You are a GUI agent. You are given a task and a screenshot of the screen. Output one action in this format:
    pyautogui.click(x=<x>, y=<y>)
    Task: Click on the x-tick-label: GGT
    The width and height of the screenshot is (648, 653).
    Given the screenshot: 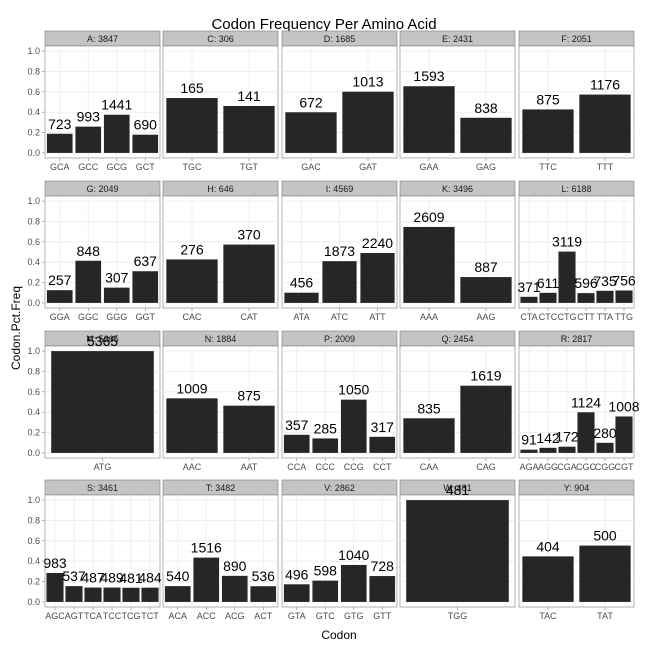 What is the action you would take?
    pyautogui.click(x=146, y=317)
    